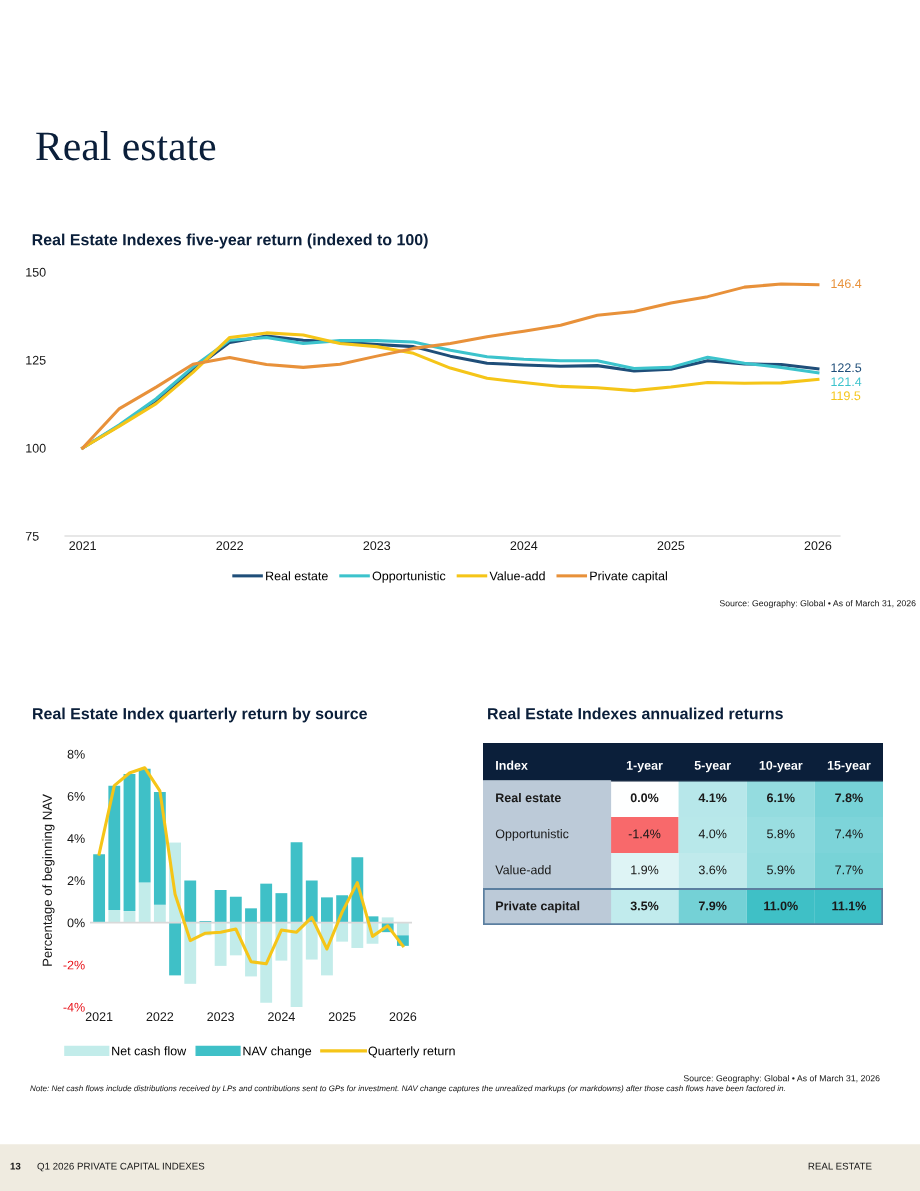 The height and width of the screenshot is (1191, 920). I want to click on y-tick-label: Real estate, so click(528, 798).